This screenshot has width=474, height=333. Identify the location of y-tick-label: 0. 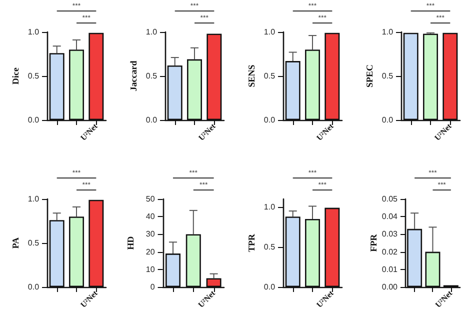
(153, 286).